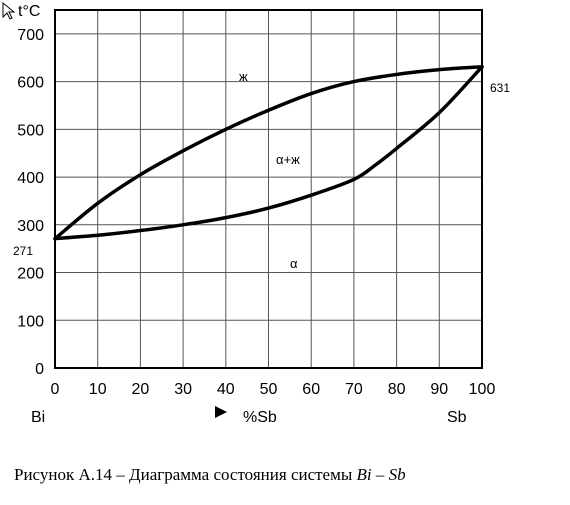  What do you see at coordinates (30, 274) in the screenshot?
I see `y-tick-label: 200` at bounding box center [30, 274].